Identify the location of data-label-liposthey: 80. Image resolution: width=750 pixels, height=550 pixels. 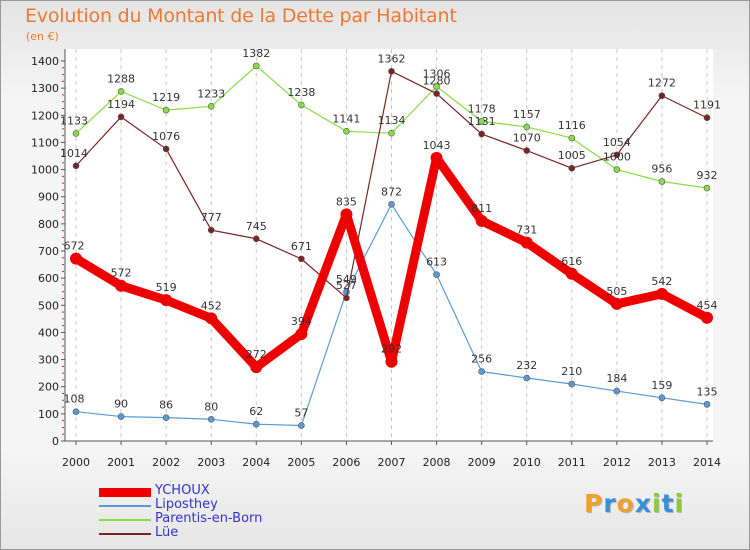
(211, 406).